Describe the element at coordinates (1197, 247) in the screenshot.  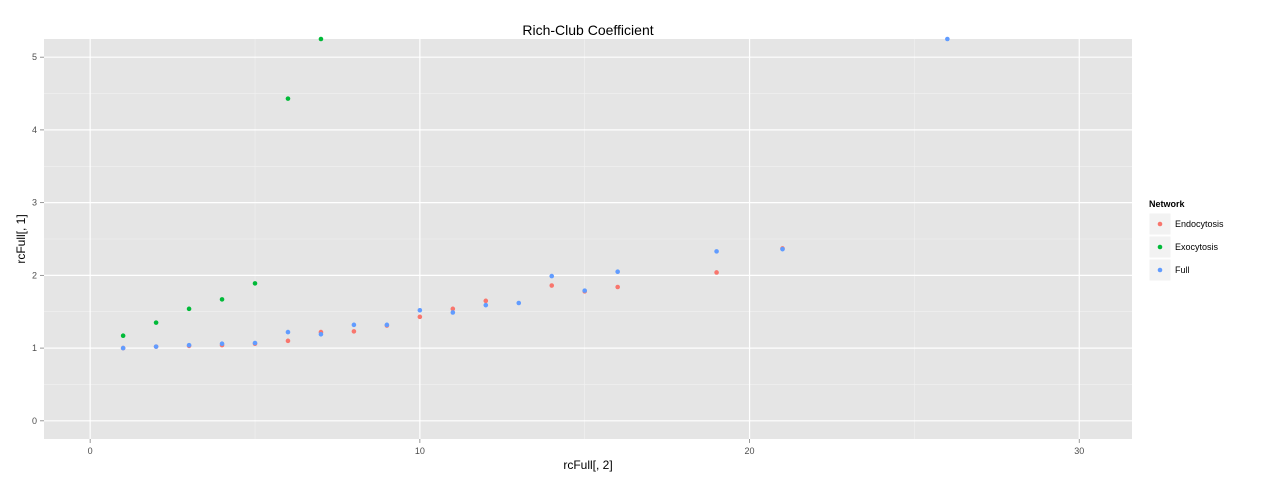
I see `legend-label-exocytosis: Exocytosis` at that location.